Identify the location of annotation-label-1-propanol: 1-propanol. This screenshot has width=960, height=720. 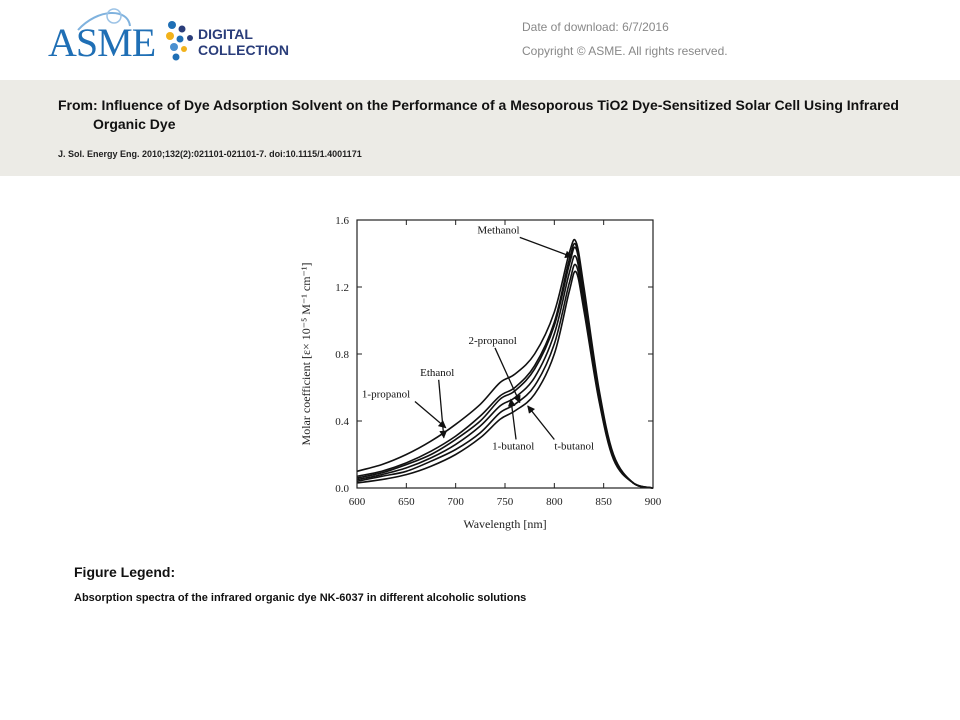
(386, 395).